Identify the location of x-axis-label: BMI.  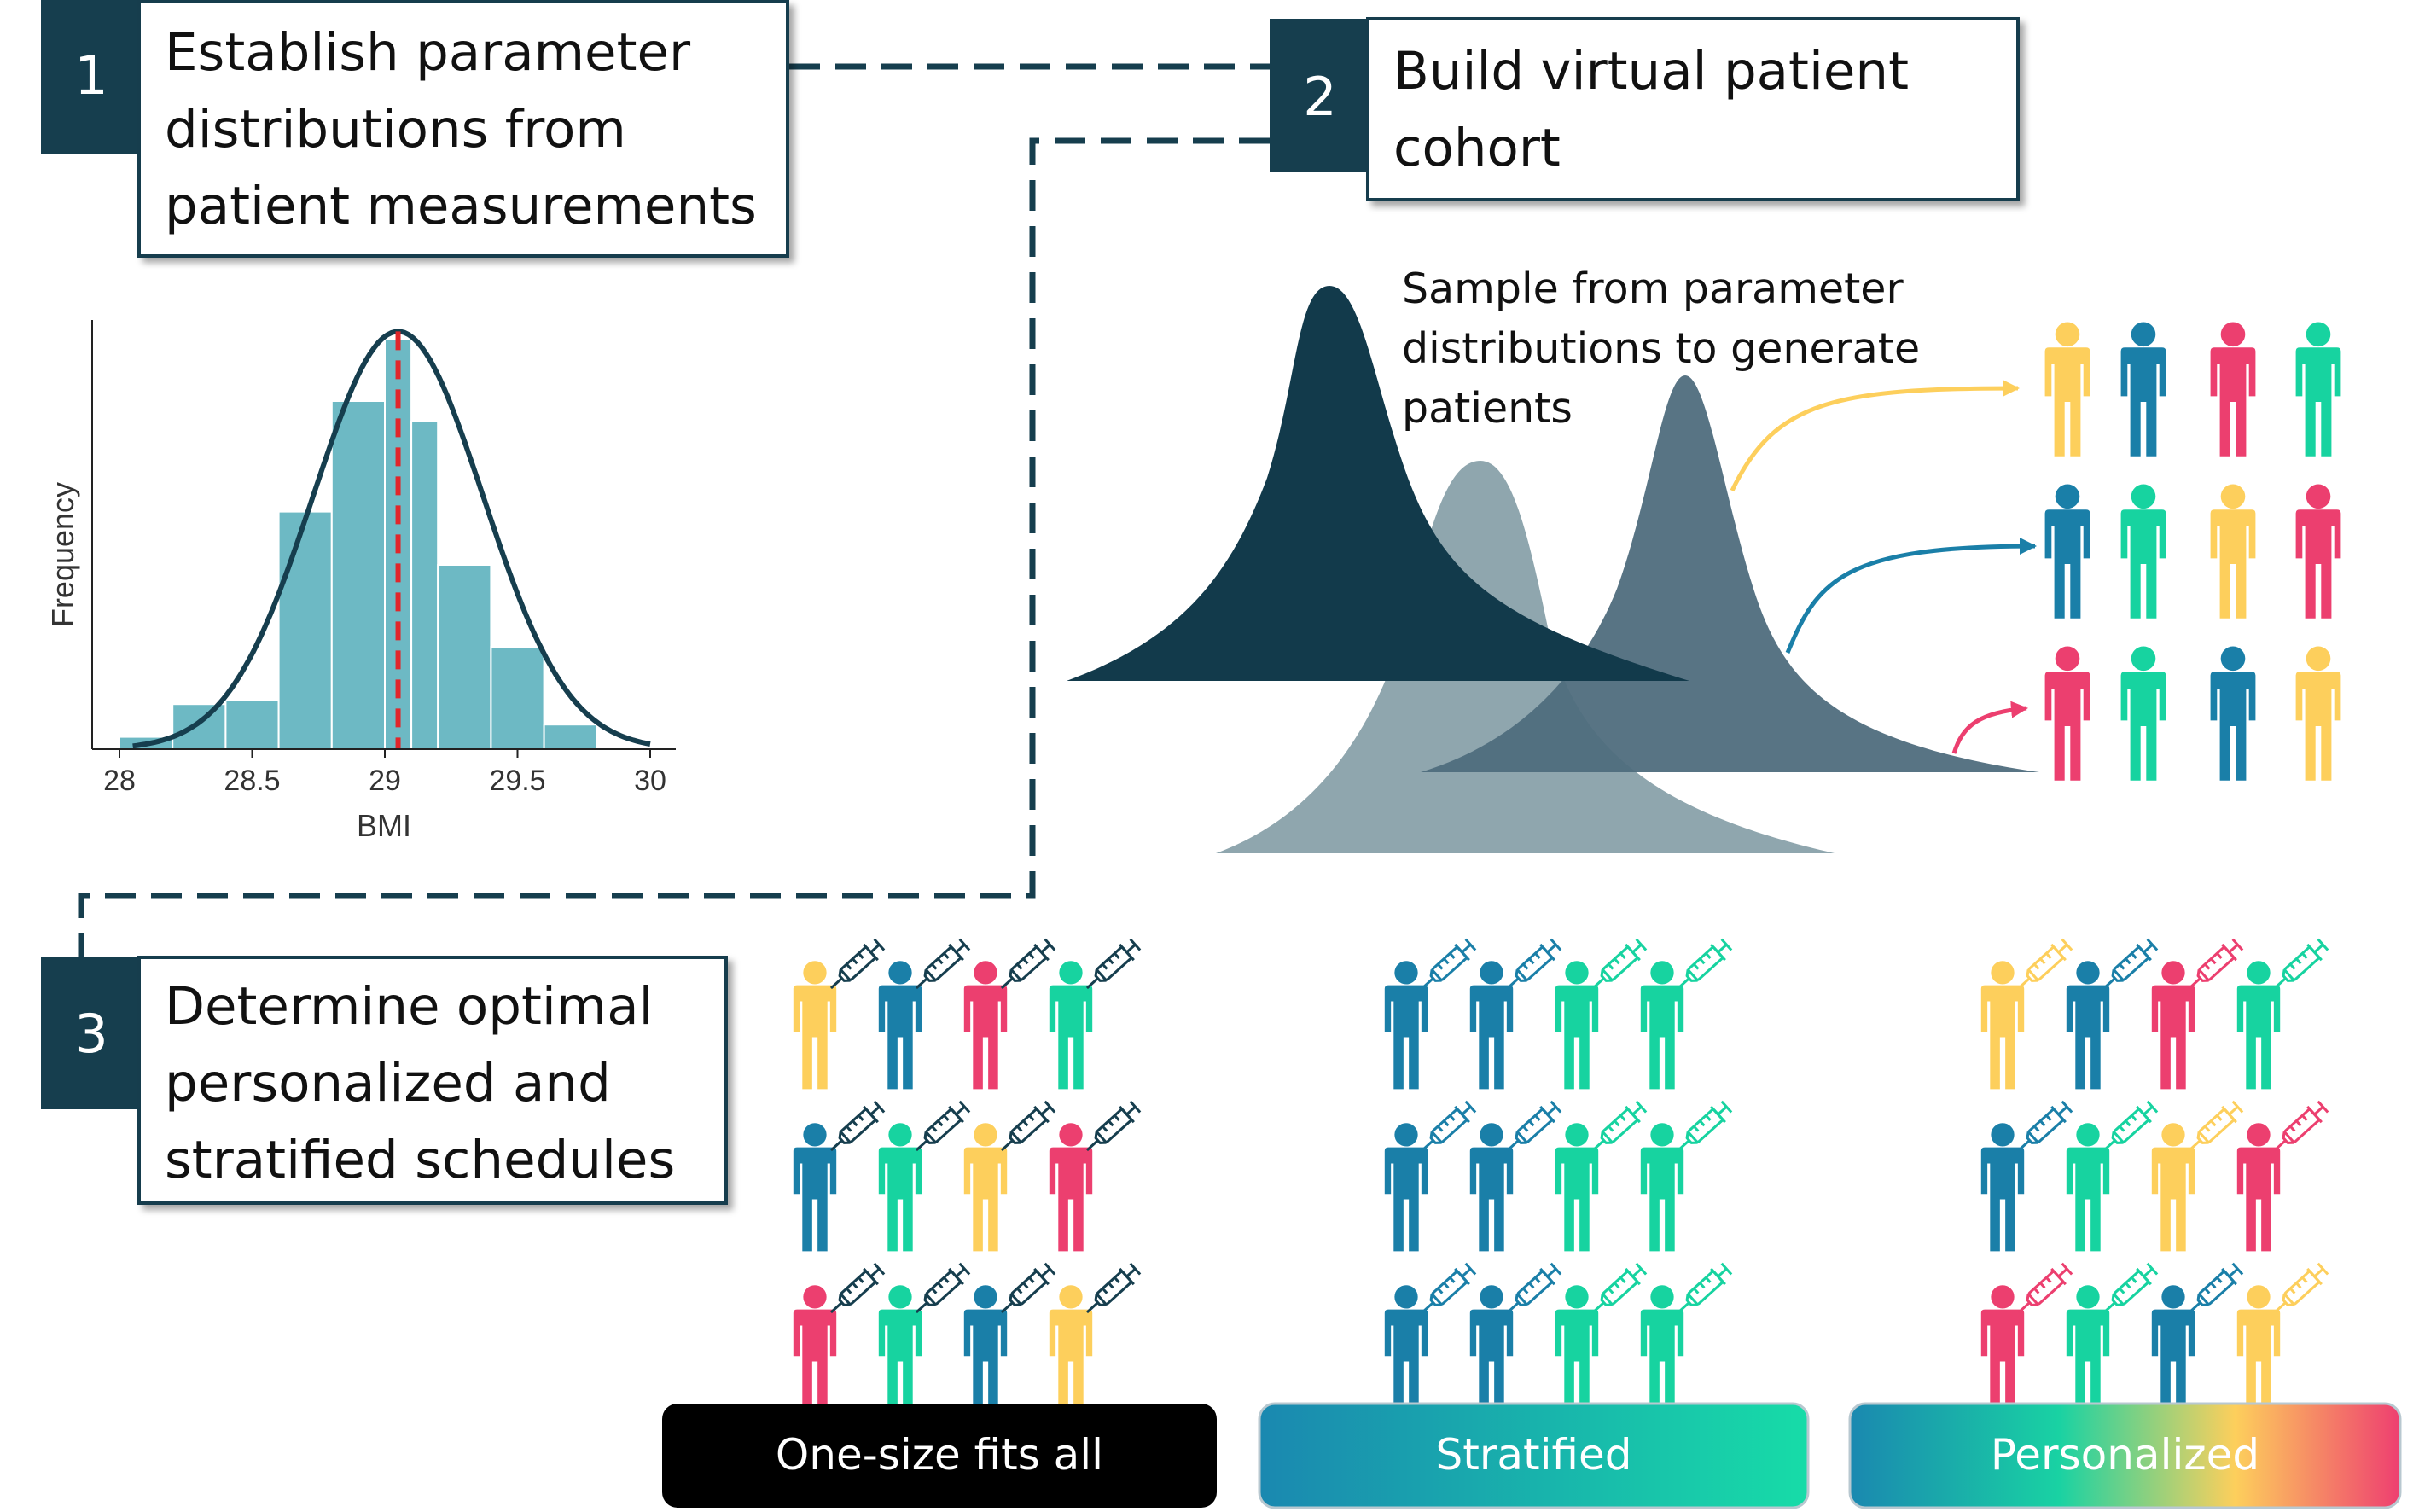
(384, 825).